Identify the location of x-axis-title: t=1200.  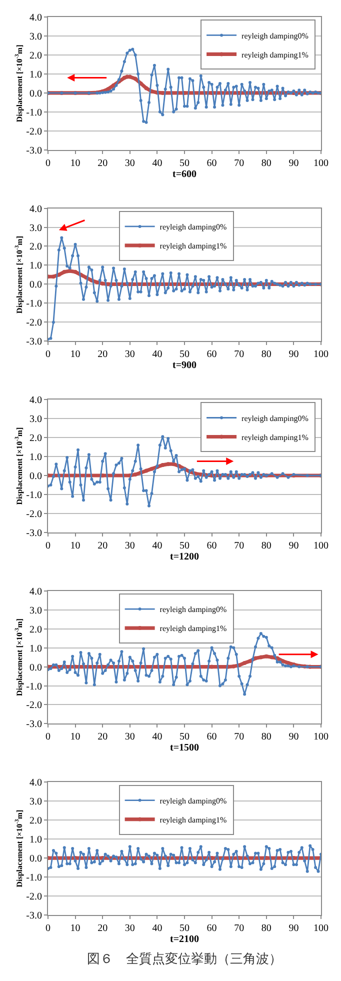
(185, 556).